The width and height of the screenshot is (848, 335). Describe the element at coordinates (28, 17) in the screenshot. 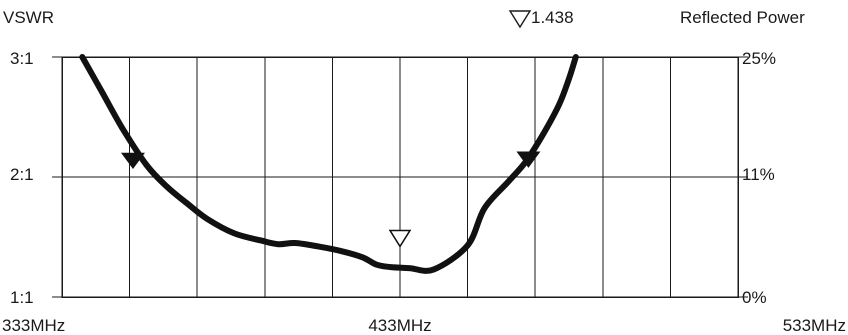

I see `y-left-label: VSWR` at that location.